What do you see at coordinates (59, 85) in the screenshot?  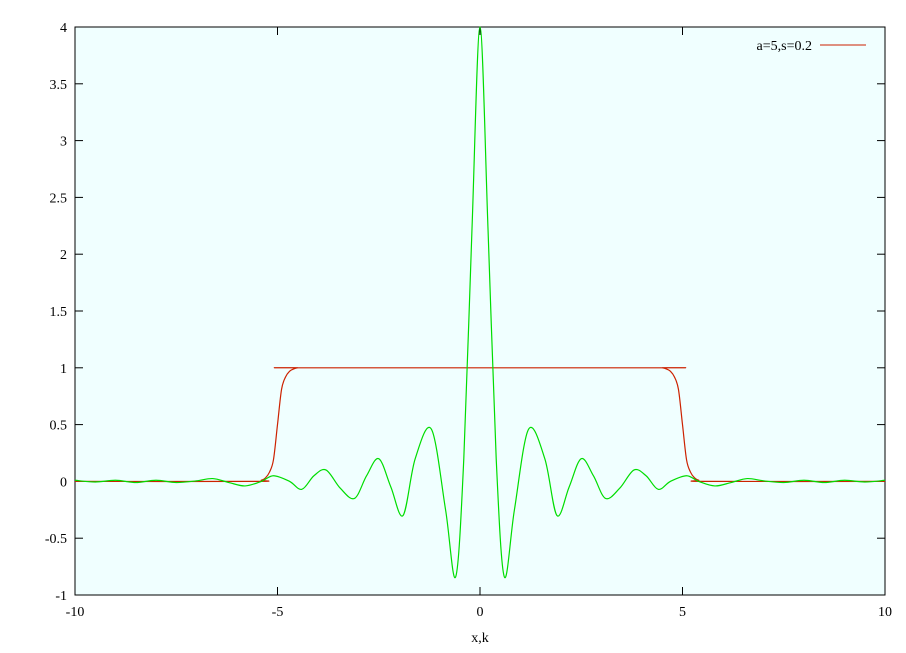 I see `y-tick-label: 3.5` at bounding box center [59, 85].